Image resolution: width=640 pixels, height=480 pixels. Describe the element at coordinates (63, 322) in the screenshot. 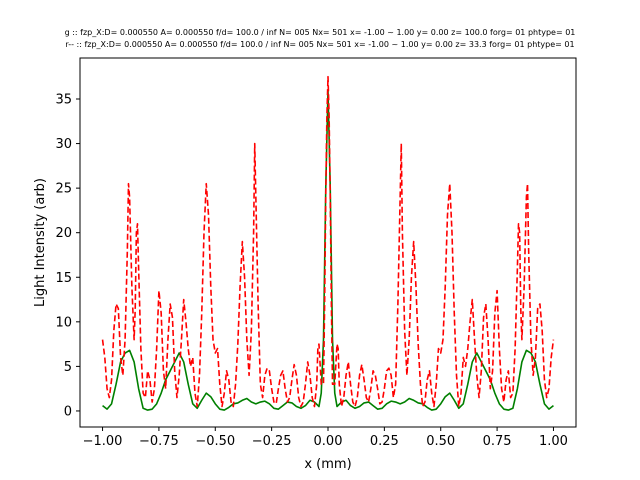

I see `y-tick-label: 10` at that location.